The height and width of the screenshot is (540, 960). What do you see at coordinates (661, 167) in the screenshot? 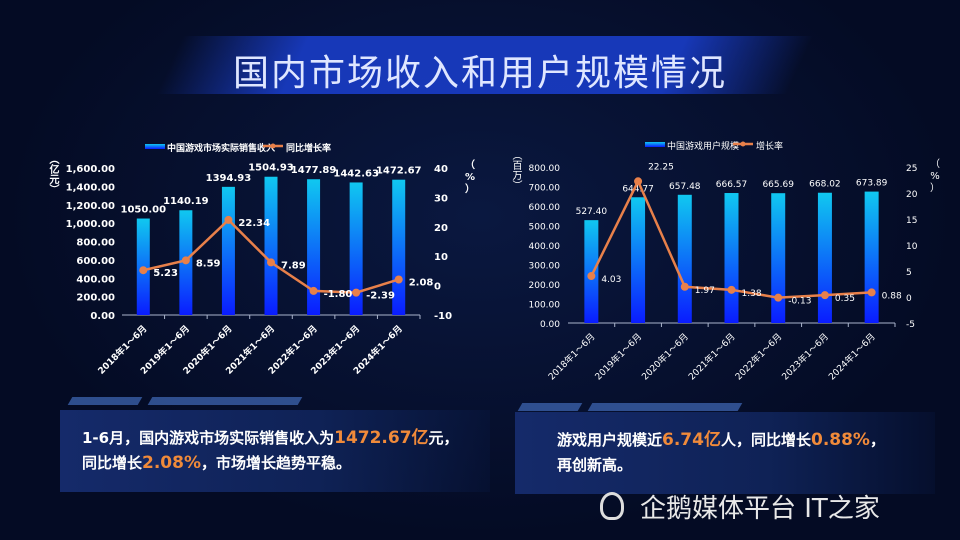
I see `growth-data-label: 22.25` at bounding box center [661, 167].